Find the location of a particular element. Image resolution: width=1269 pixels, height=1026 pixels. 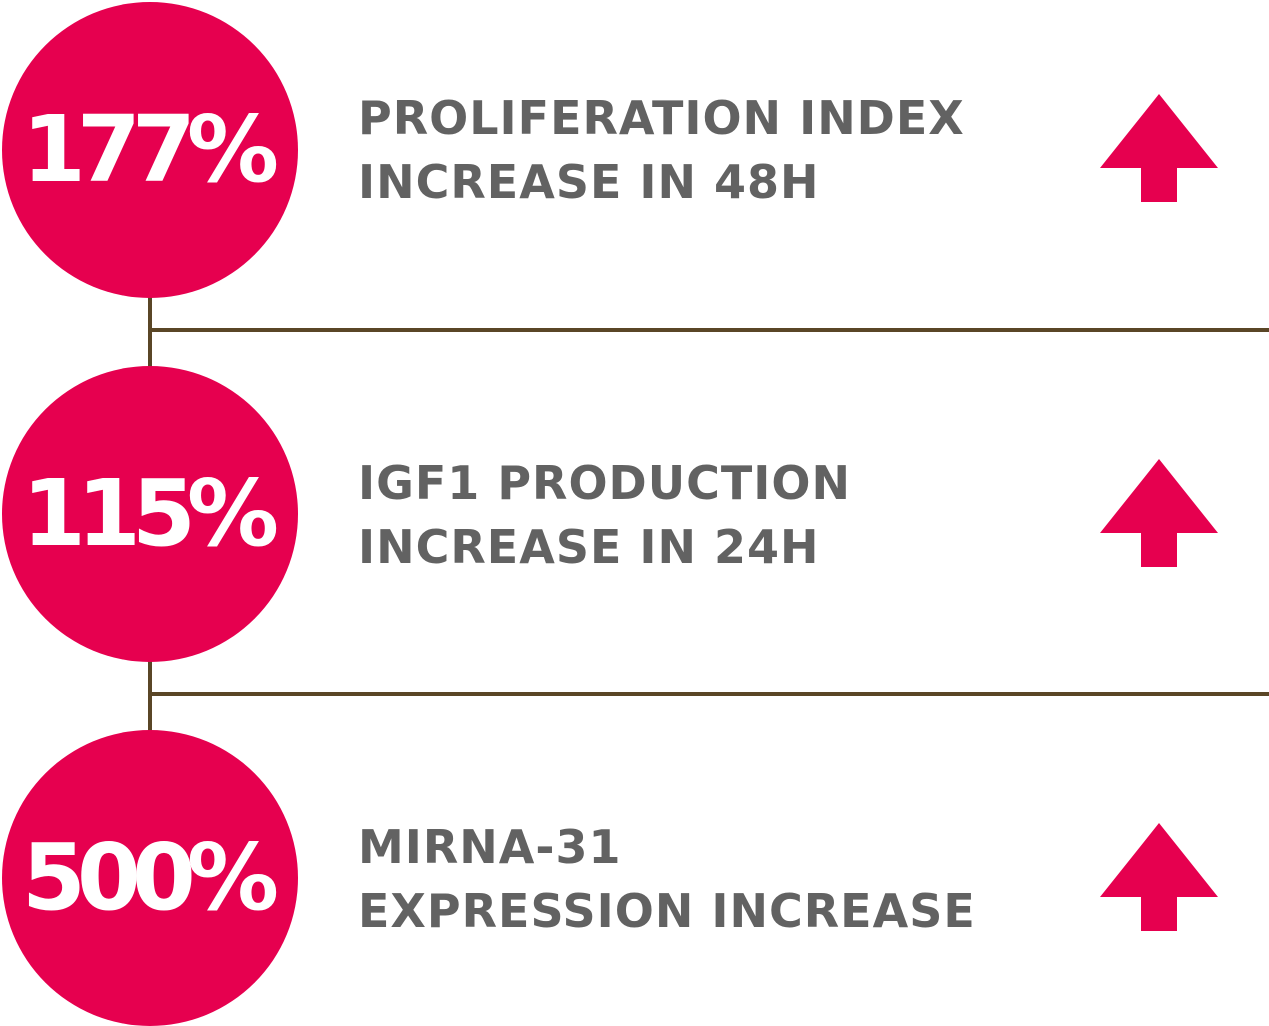

stat-value-3: 500% is located at coordinates (150, 877).